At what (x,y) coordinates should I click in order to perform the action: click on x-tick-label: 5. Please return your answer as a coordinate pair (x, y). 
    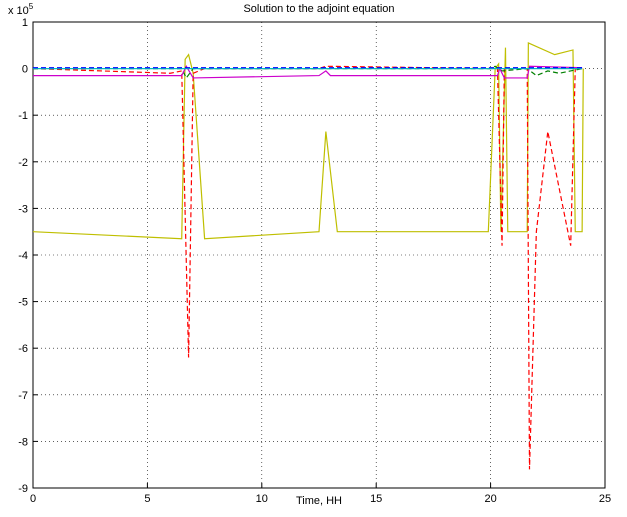
    Looking at the image, I should click on (147, 499).